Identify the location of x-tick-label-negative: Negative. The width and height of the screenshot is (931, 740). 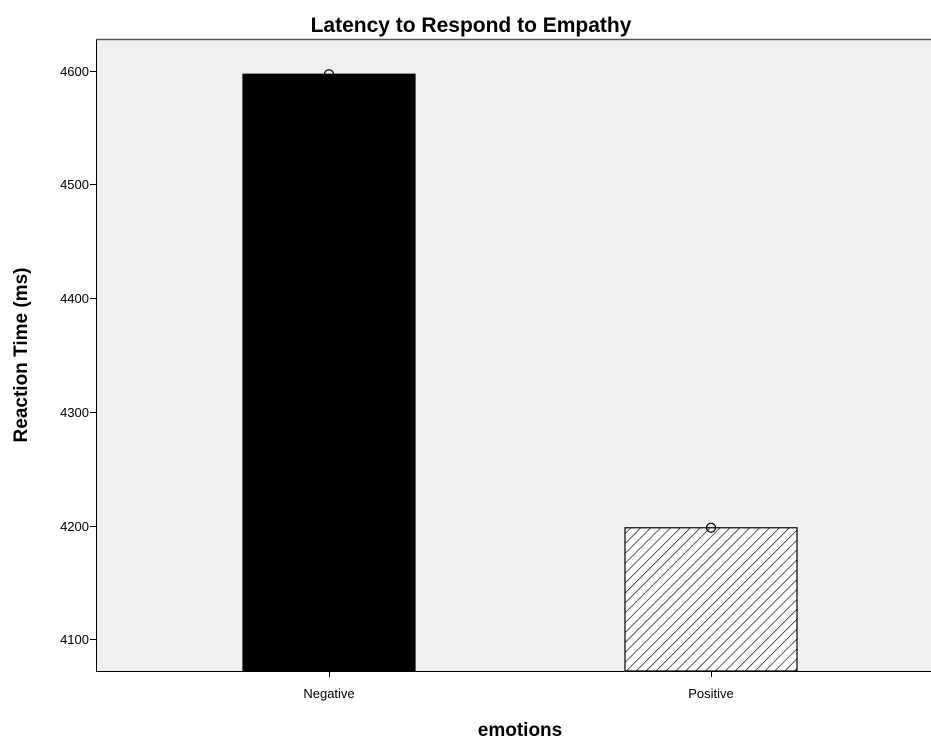
(328, 693).